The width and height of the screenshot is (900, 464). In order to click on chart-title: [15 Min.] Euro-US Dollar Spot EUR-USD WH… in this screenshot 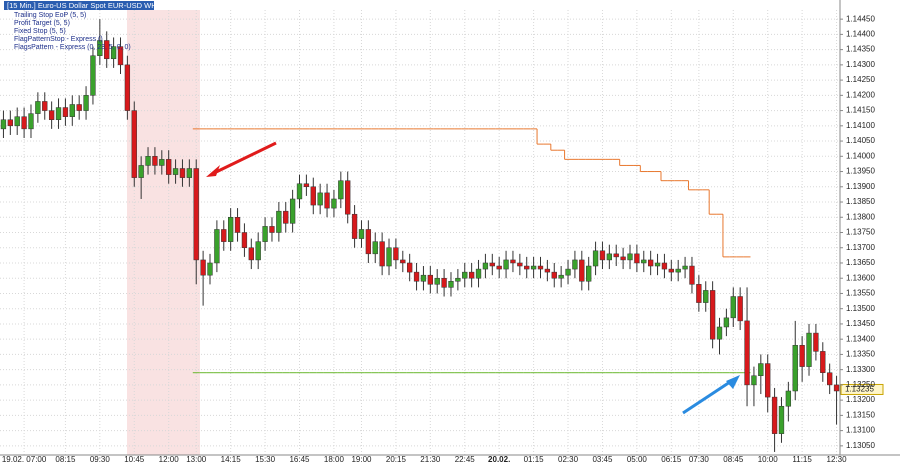, I will do `click(92, 5)`.